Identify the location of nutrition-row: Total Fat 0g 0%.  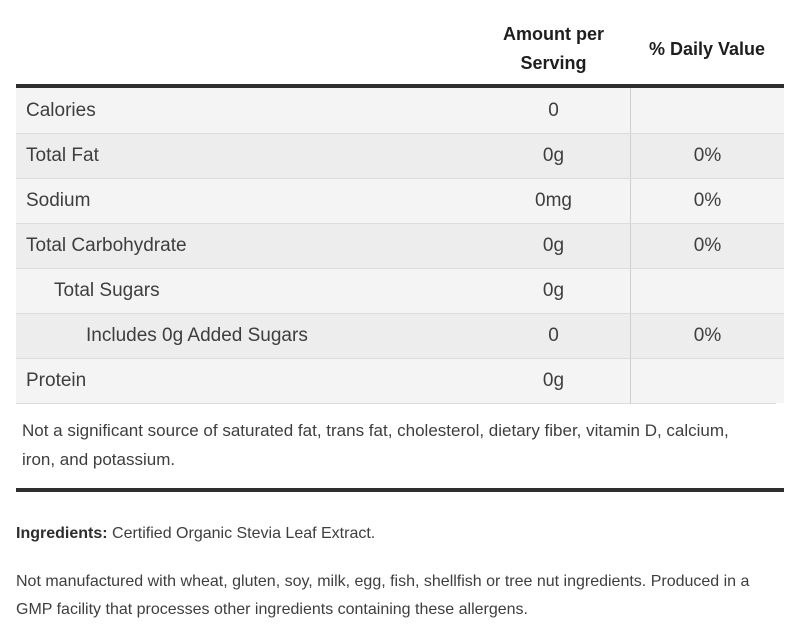
(400, 155).